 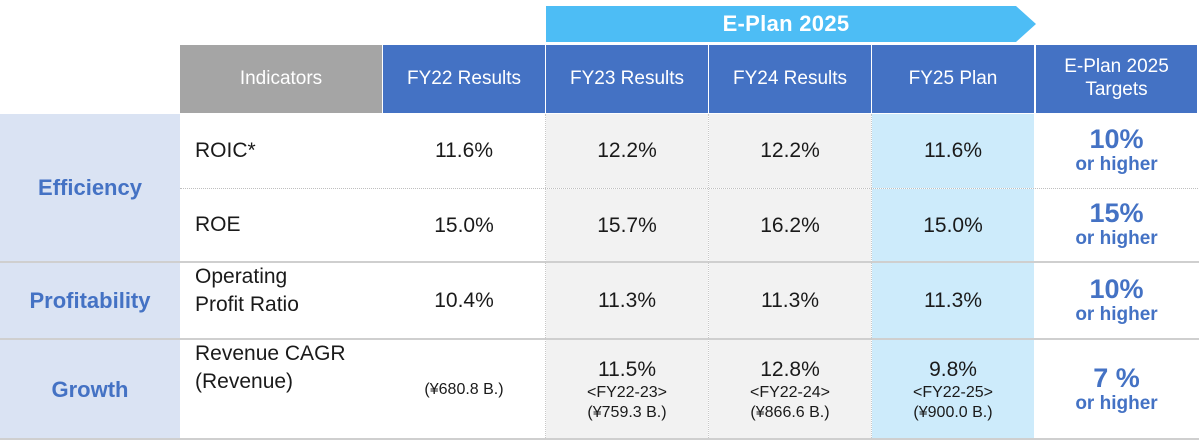 What do you see at coordinates (953, 79) in the screenshot?
I see `header-fy25-plan: FY25 Plan` at bounding box center [953, 79].